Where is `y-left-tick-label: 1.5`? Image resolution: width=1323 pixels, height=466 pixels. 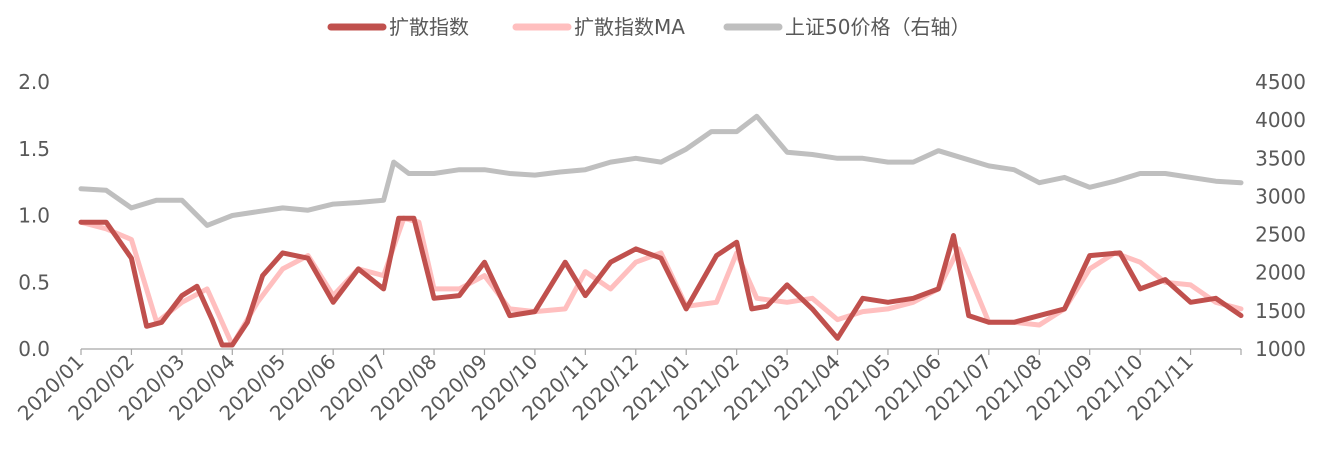 y-left-tick-label: 1.5 is located at coordinates (34, 149).